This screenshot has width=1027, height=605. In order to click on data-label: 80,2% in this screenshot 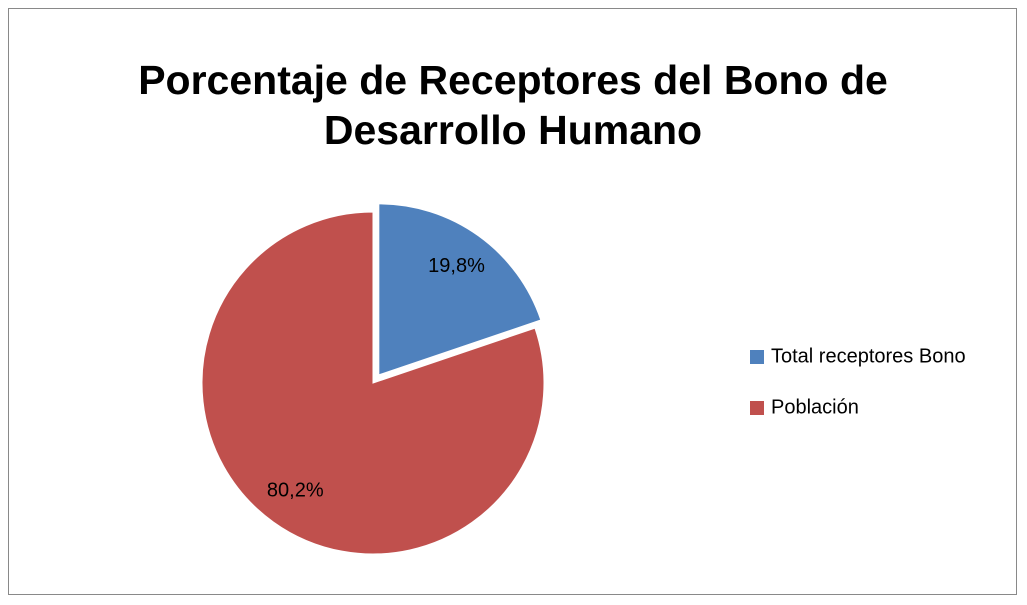, I will do `click(295, 491)`.